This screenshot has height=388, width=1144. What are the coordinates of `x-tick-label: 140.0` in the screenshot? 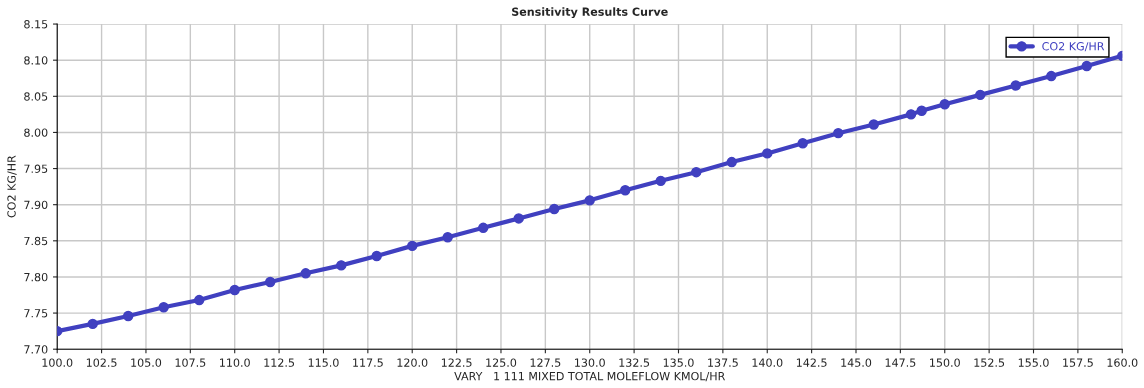 It's located at (767, 362).